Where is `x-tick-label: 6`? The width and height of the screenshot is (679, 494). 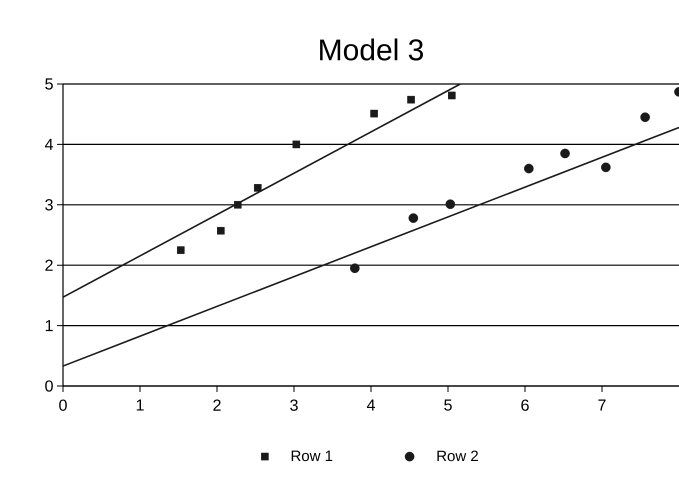
x-tick-label: 6 is located at coordinates (525, 405).